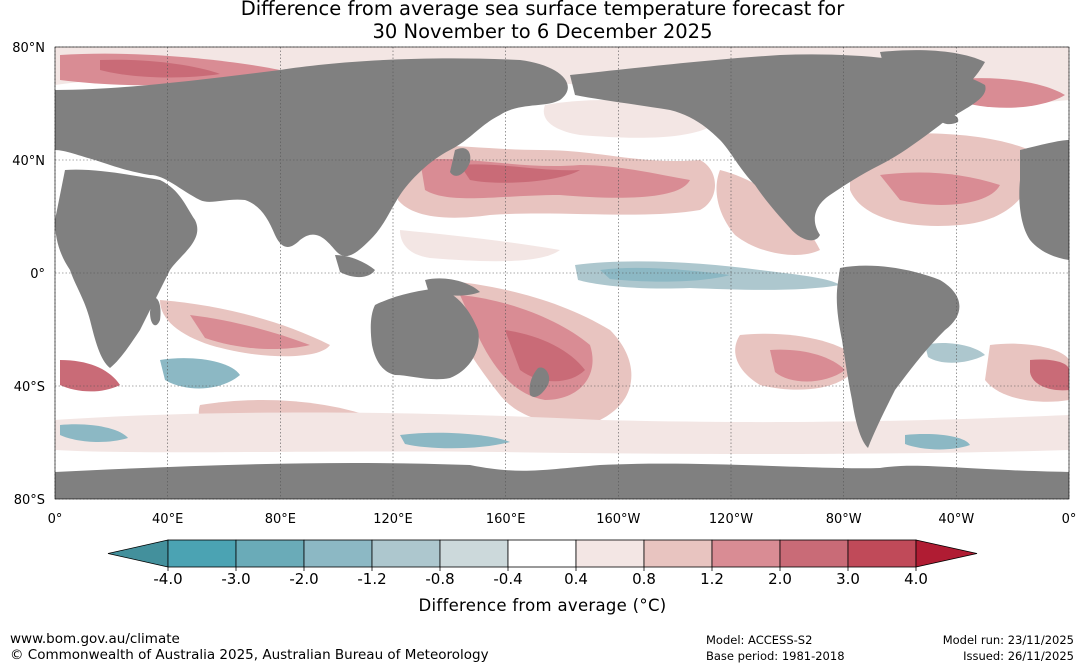 This screenshot has height=667, width=1085. What do you see at coordinates (778, 147) in the screenshot?
I see `north-america-land` at bounding box center [778, 147].